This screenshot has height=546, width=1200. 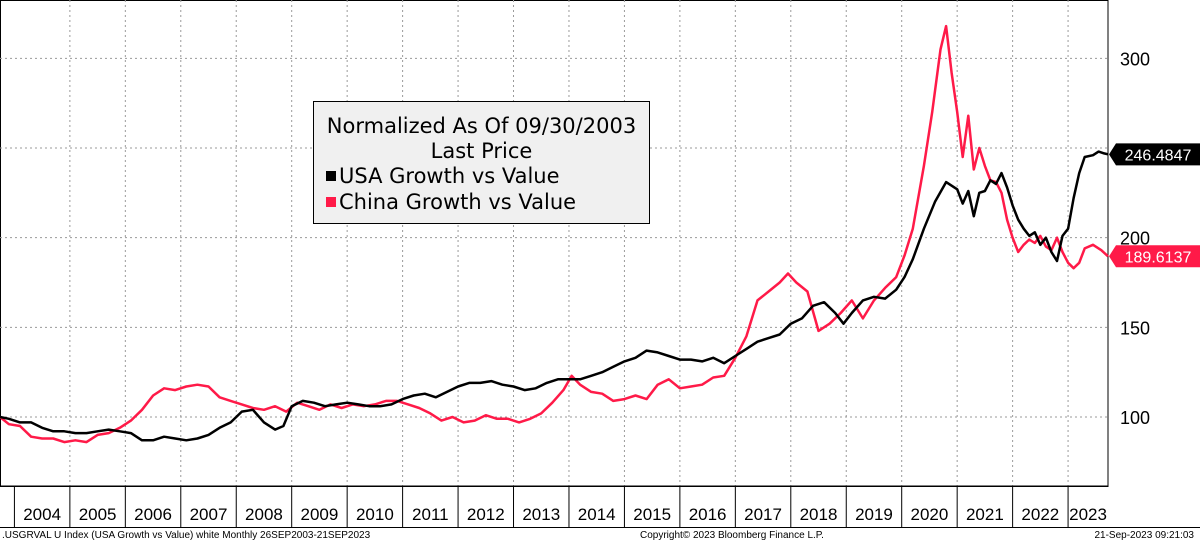 What do you see at coordinates (708, 514) in the screenshot?
I see `x-tick-label: 2016` at bounding box center [708, 514].